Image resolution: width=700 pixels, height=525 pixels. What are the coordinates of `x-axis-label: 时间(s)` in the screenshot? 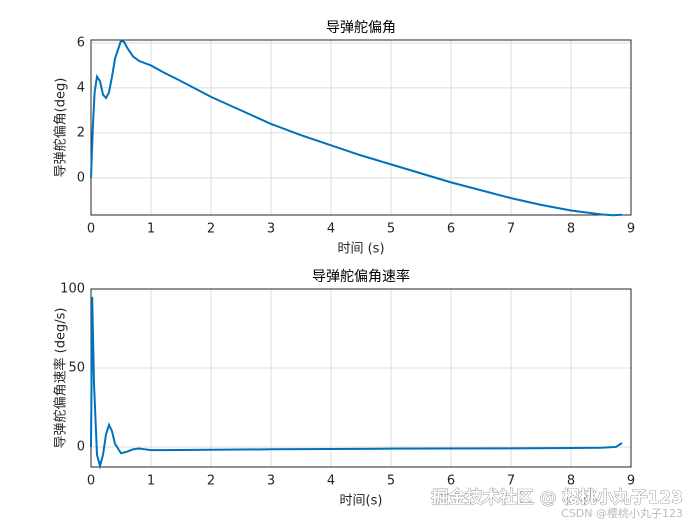 It's located at (361, 501).